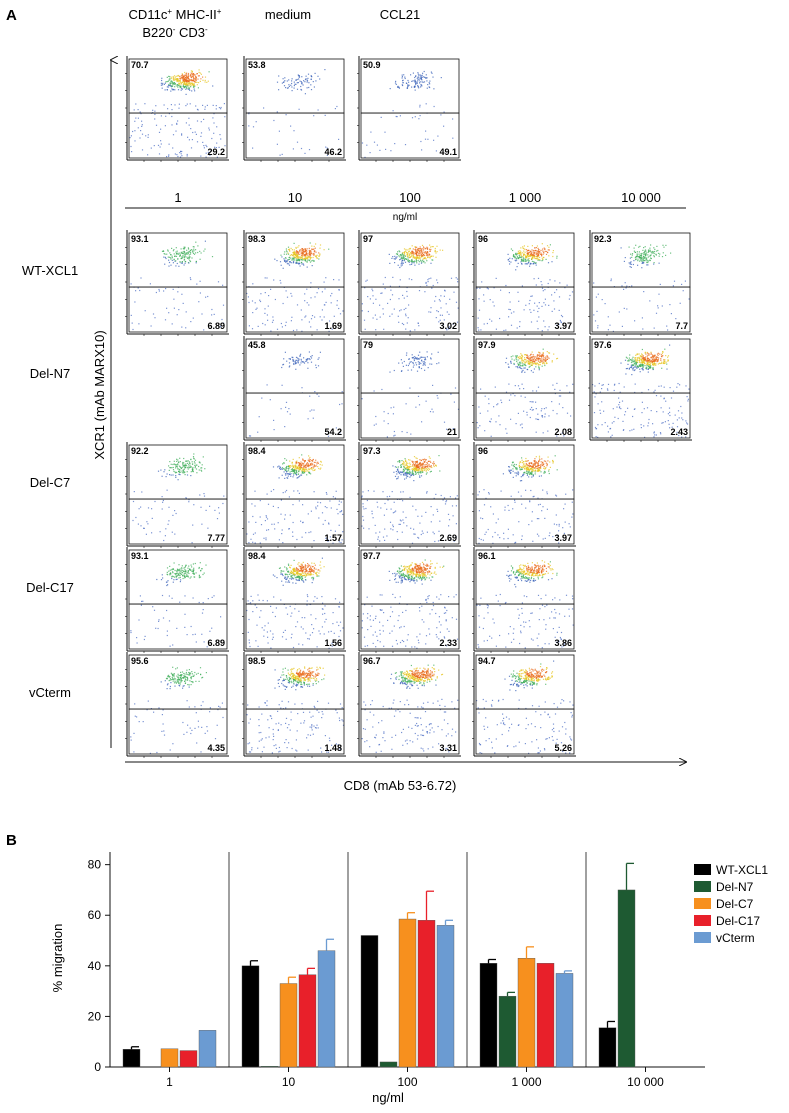  Describe the element at coordinates (524, 495) in the screenshot. I see `flow-plot: 963.97` at that location.